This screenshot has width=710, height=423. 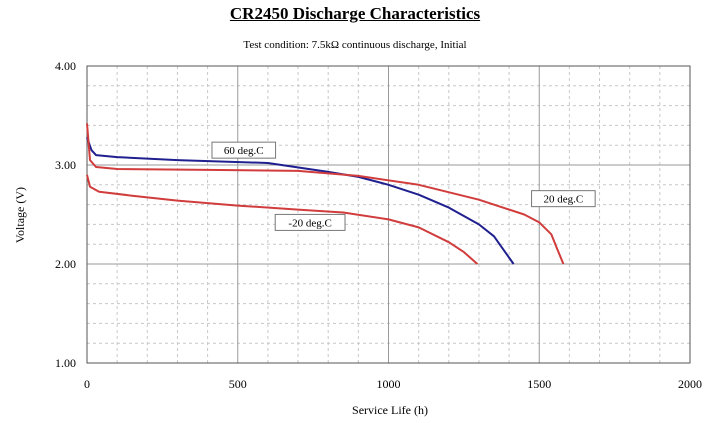 What do you see at coordinates (389, 384) in the screenshot?
I see `x-tick-label: 1000` at bounding box center [389, 384].